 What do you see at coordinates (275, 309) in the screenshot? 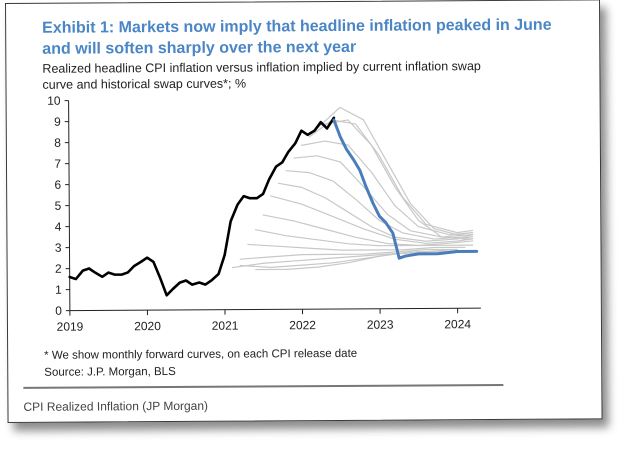
I see `x-axis-line` at bounding box center [275, 309].